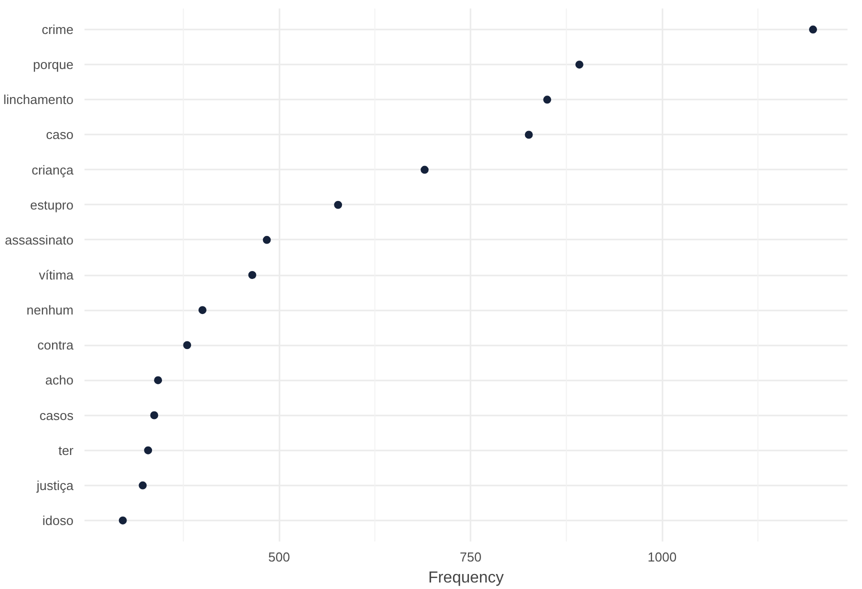  I want to click on y-tick-label: justiça, so click(55, 485).